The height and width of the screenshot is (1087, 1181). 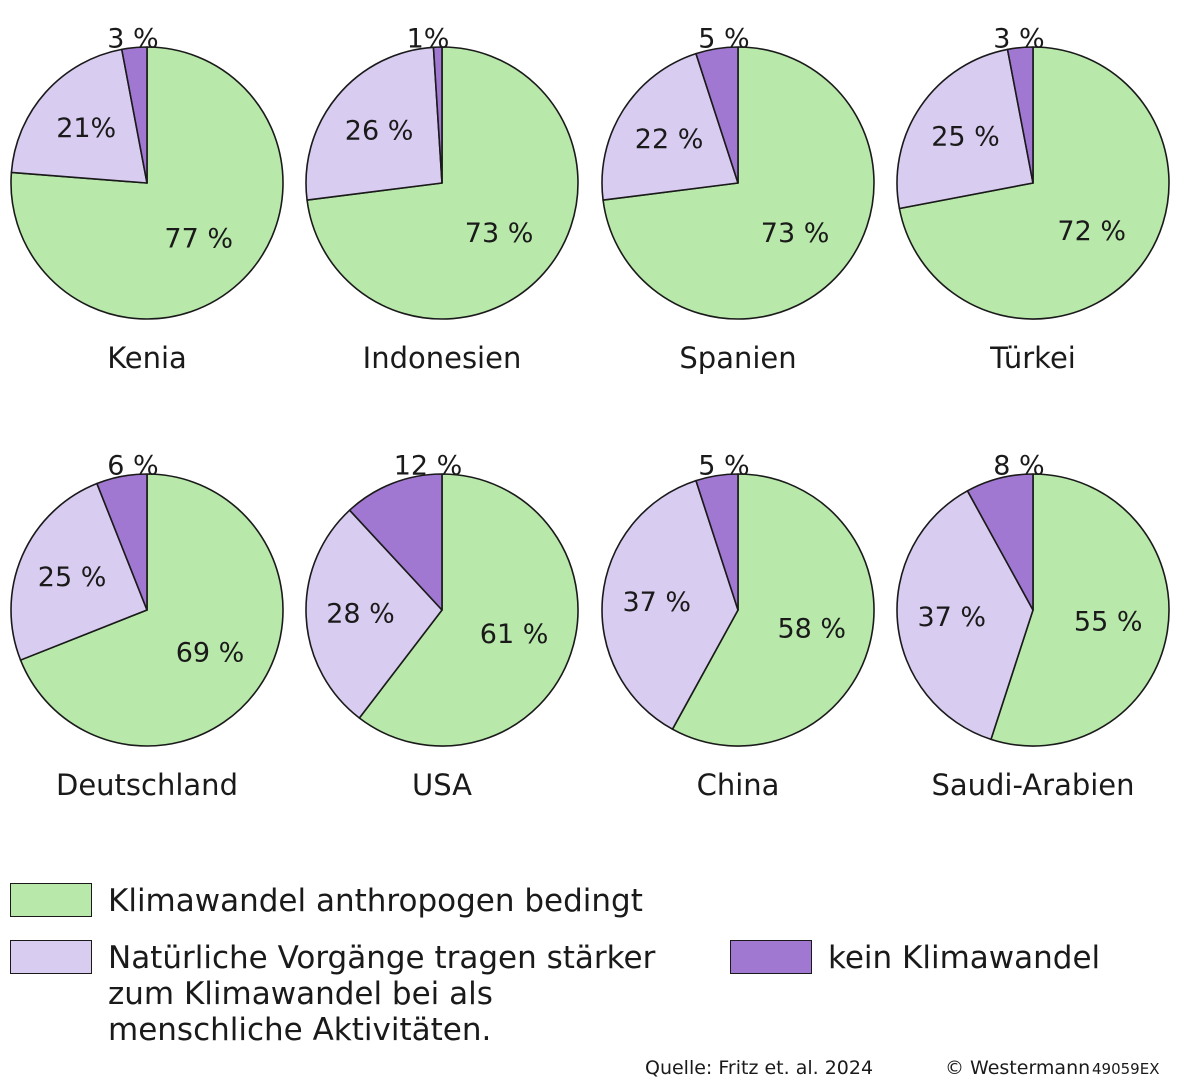 What do you see at coordinates (428, 39) in the screenshot?
I see `label-none: 1%` at bounding box center [428, 39].